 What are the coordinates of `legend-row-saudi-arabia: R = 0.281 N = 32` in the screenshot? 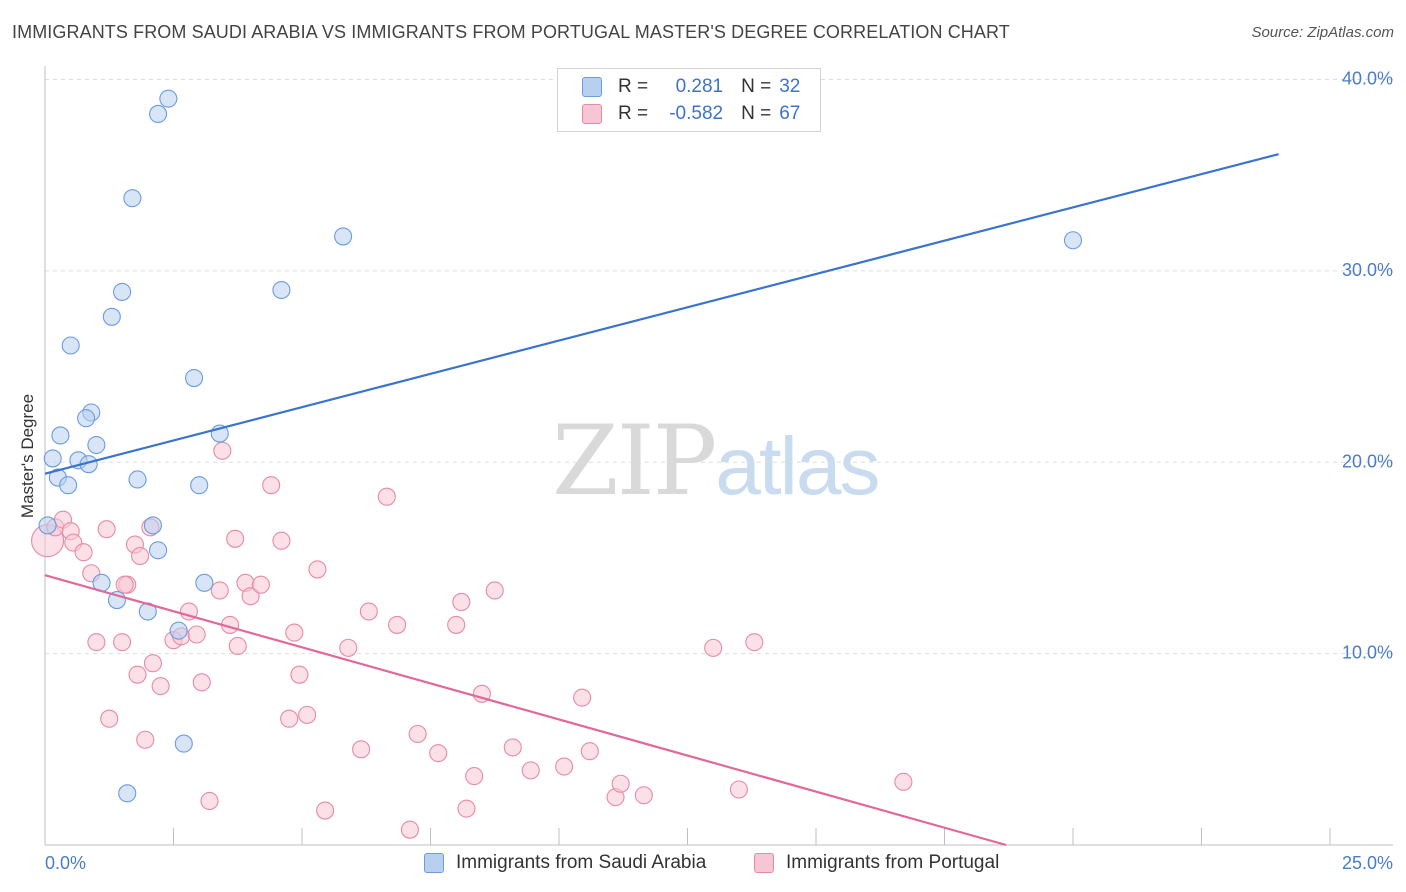 It's located at (691, 87).